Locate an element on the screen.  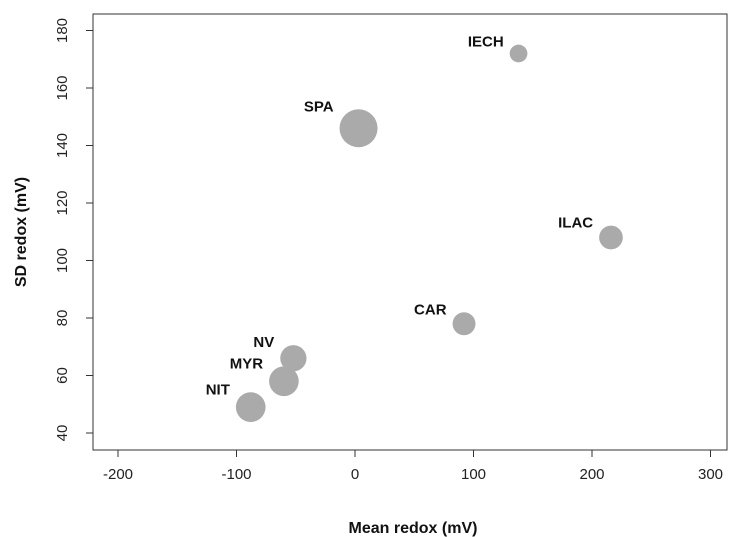
y-tick-label: 60 is located at coordinates (62, 375).